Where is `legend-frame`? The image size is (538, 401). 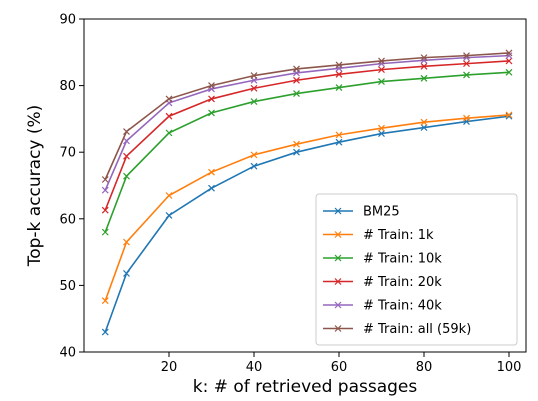
legend-frame is located at coordinates (416, 269).